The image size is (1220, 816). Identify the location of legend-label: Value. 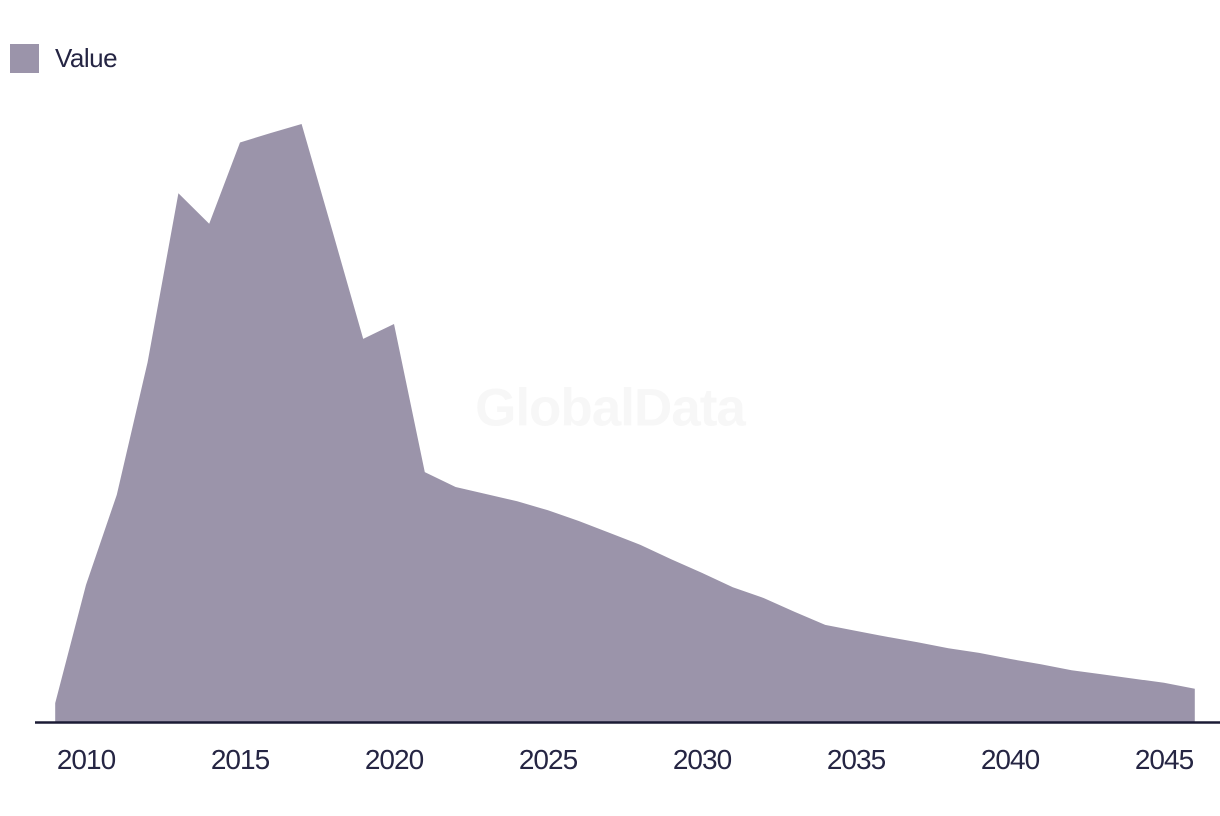
(86, 58).